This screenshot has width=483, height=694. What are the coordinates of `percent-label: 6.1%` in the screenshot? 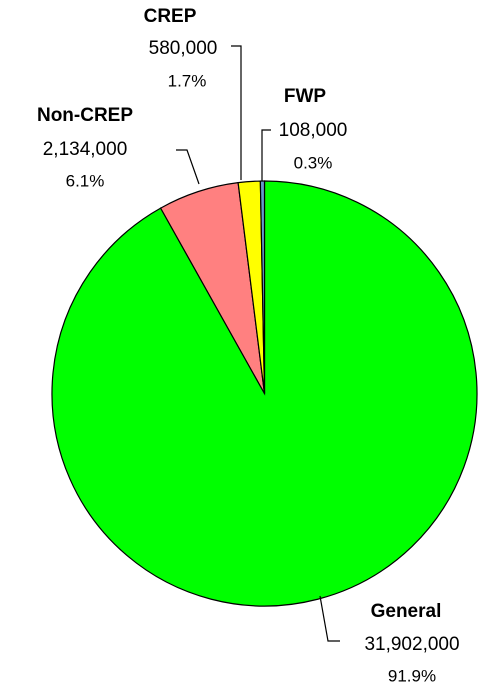 It's located at (85, 180).